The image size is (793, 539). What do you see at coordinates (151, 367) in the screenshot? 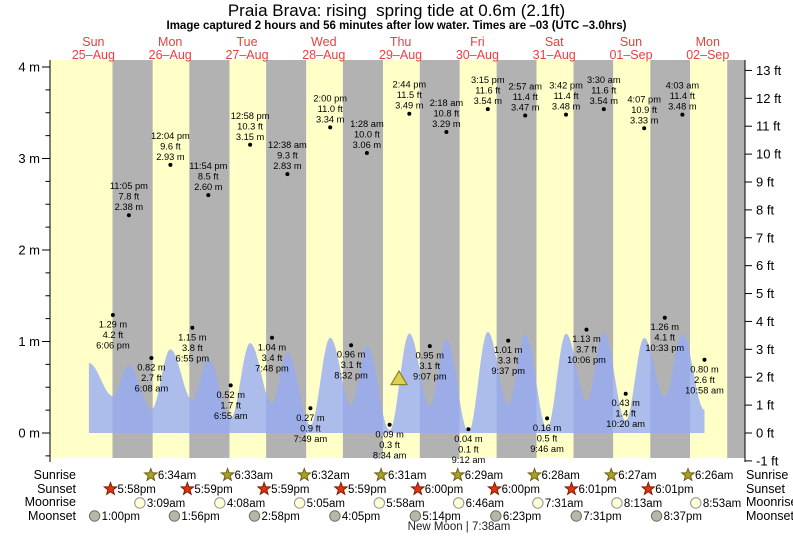
I see `tide-m-label: 0.82 m` at bounding box center [151, 367].